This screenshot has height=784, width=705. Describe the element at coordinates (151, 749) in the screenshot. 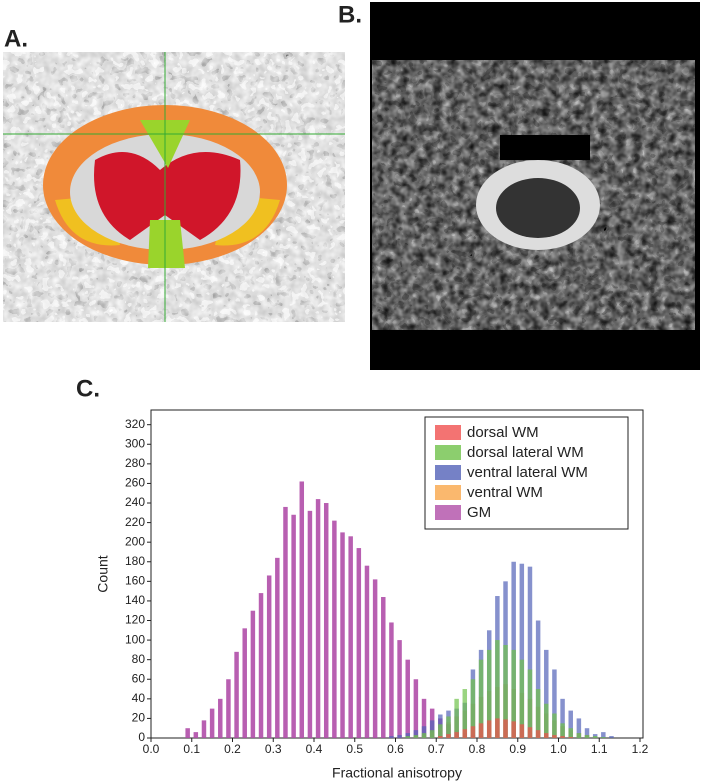

I see `x-tick-label: 0.0` at that location.